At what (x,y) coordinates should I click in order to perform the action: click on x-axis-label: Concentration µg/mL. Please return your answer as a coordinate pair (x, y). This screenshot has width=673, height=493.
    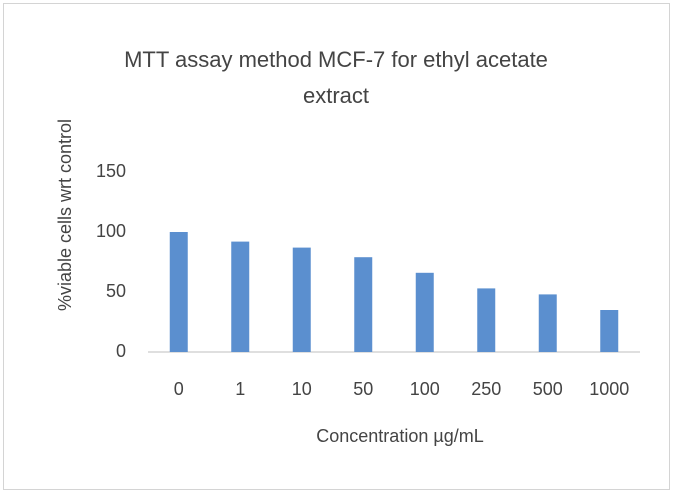
    Looking at the image, I should click on (399, 436).